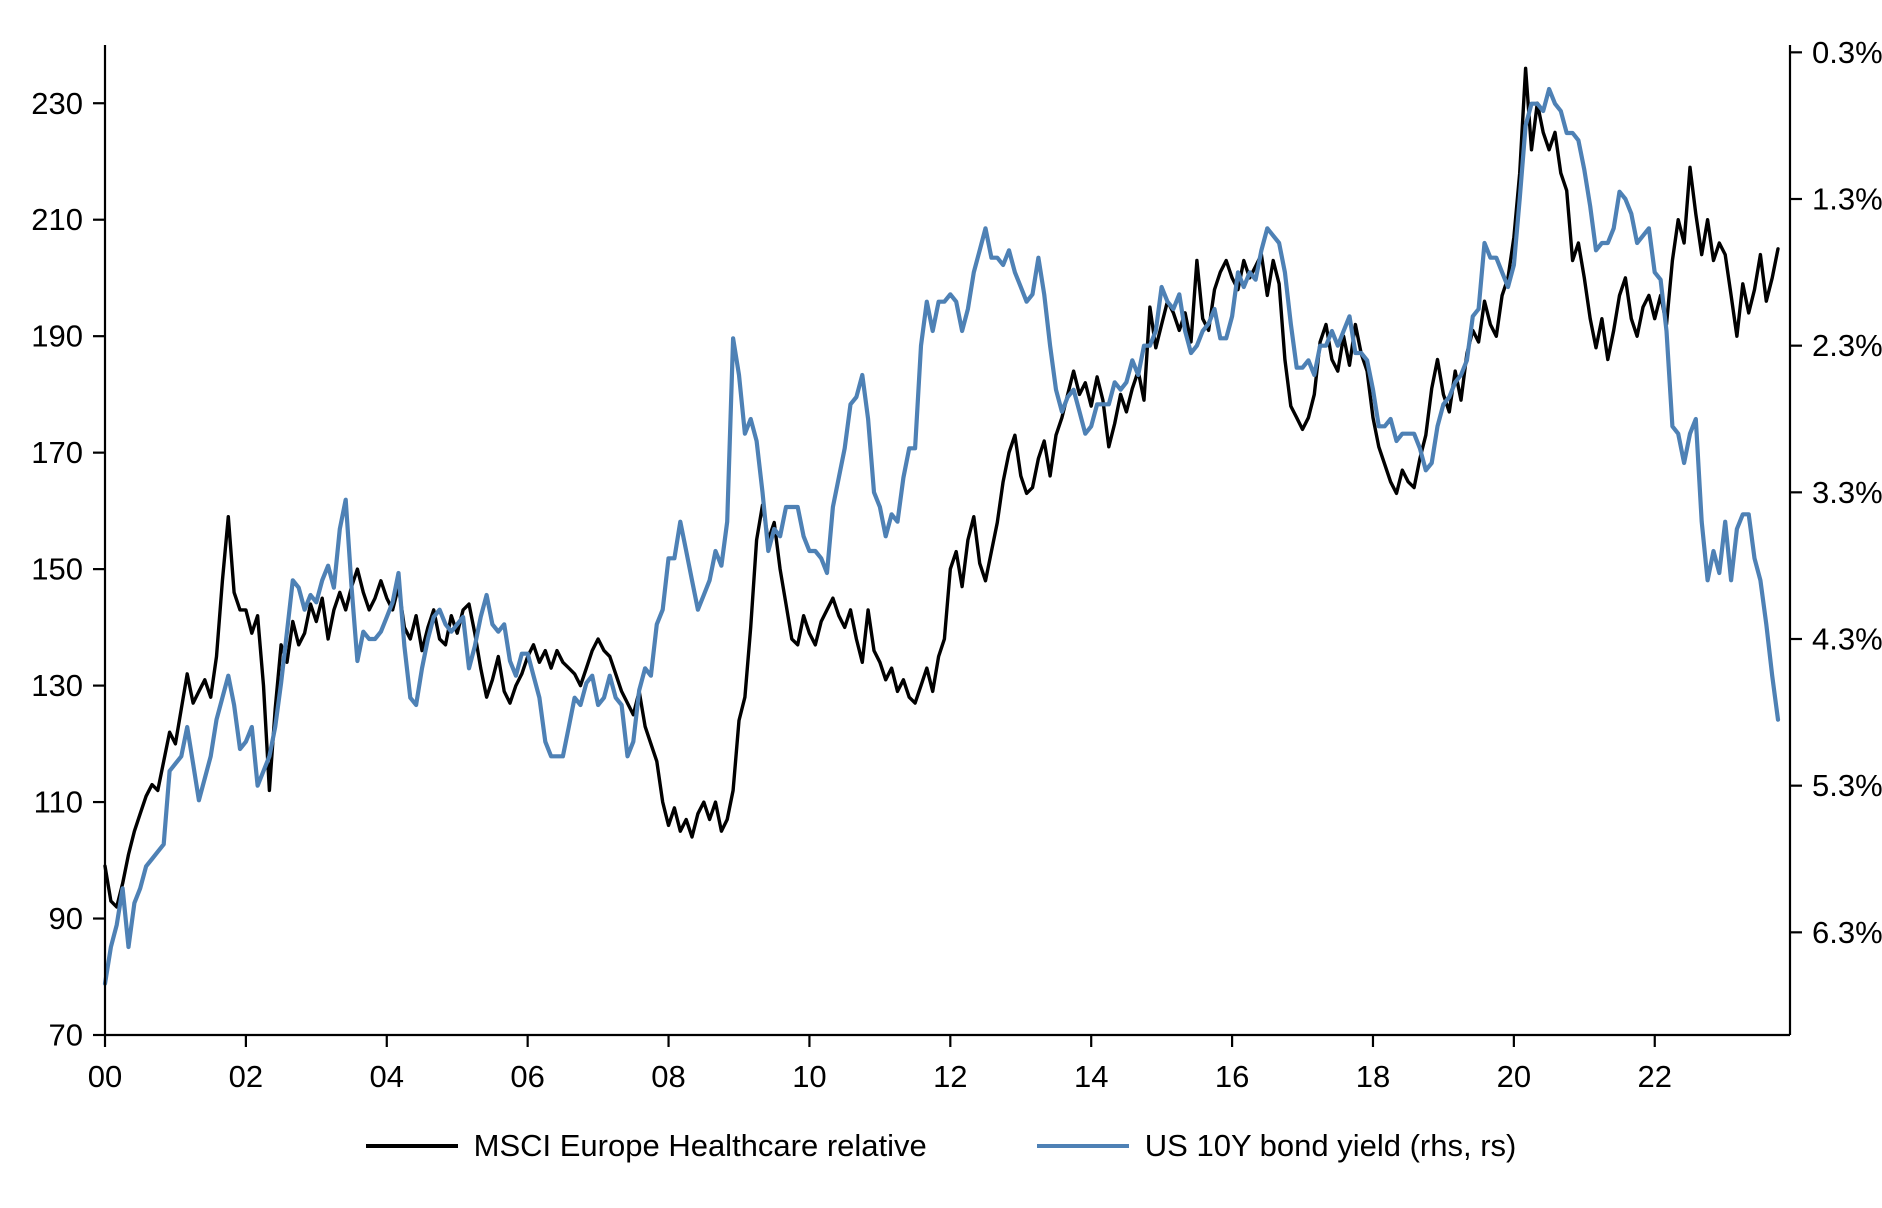  Describe the element at coordinates (66, 918) in the screenshot. I see `left-tick-label: 90` at that location.